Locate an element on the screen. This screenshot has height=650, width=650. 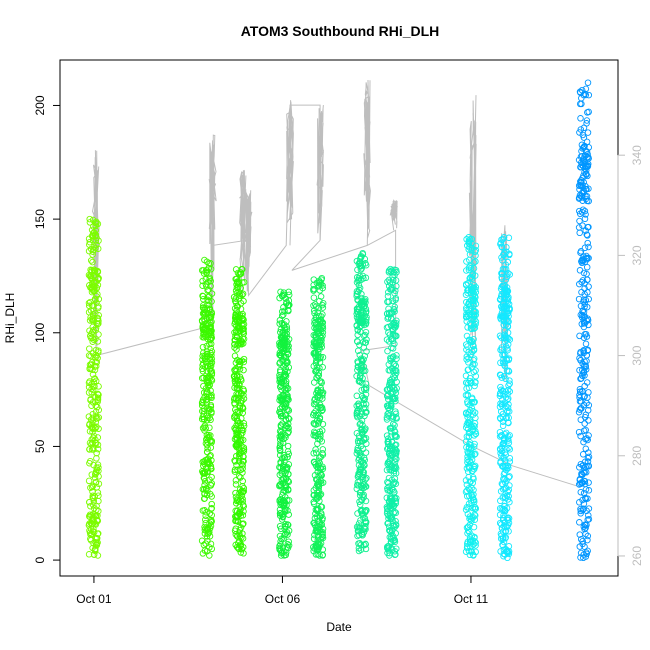
y2-tick-label: 300 is located at coordinates (637, 355).